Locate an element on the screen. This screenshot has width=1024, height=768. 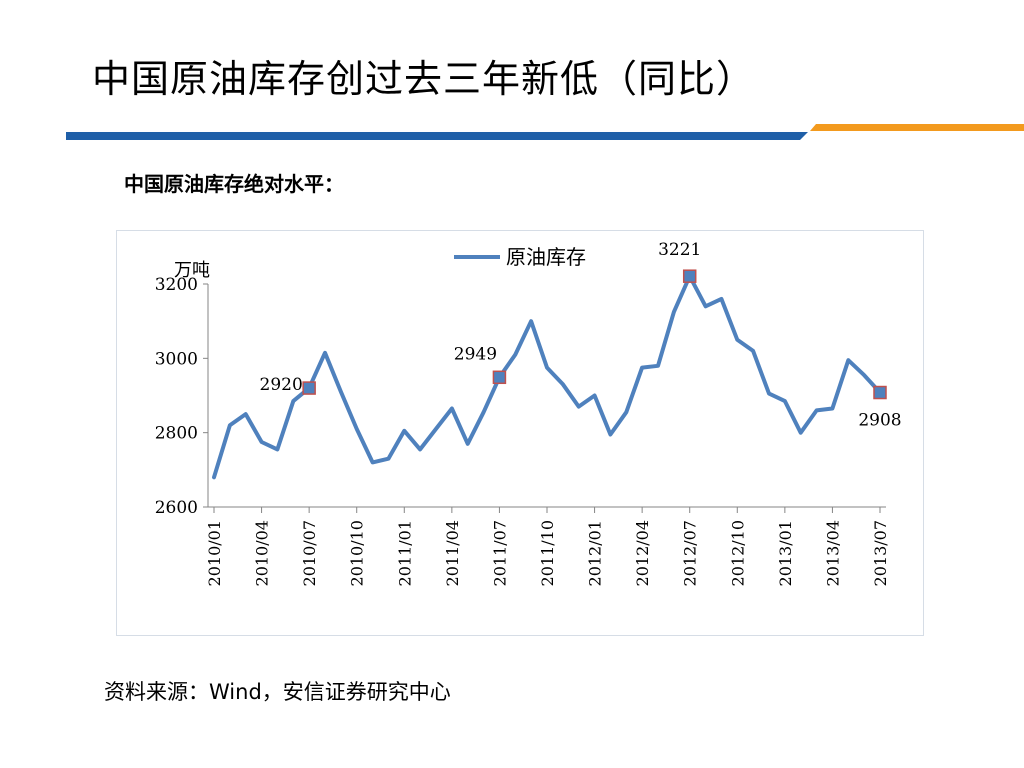
source-note: 资料来源：Wind，安信证券研究中心 is located at coordinates (277, 692).